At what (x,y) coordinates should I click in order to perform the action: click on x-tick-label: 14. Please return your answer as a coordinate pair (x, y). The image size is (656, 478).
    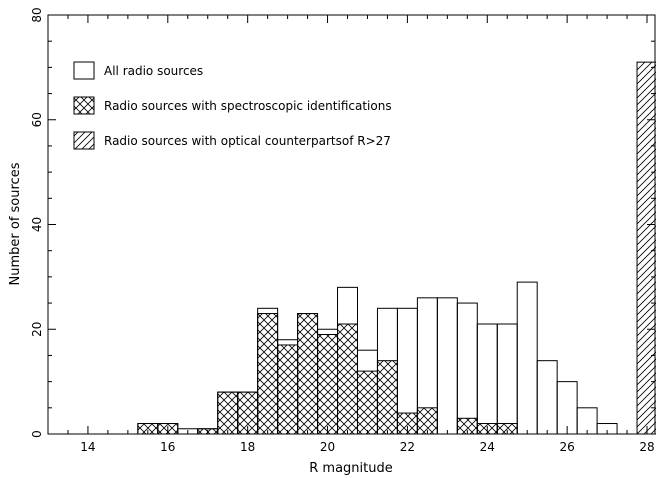
    Looking at the image, I should click on (87, 447).